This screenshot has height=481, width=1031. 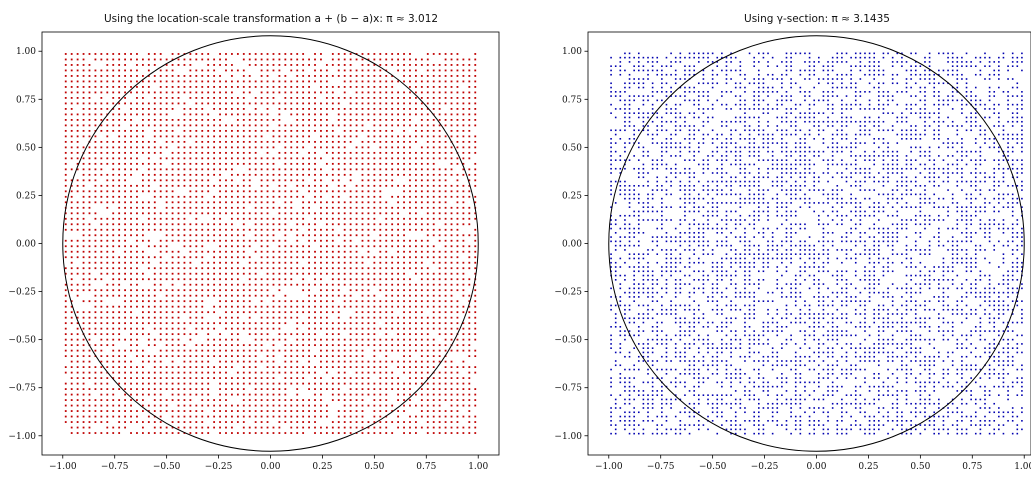 What do you see at coordinates (261, 389) in the screenshot?
I see `left-point-2085` at bounding box center [261, 389].